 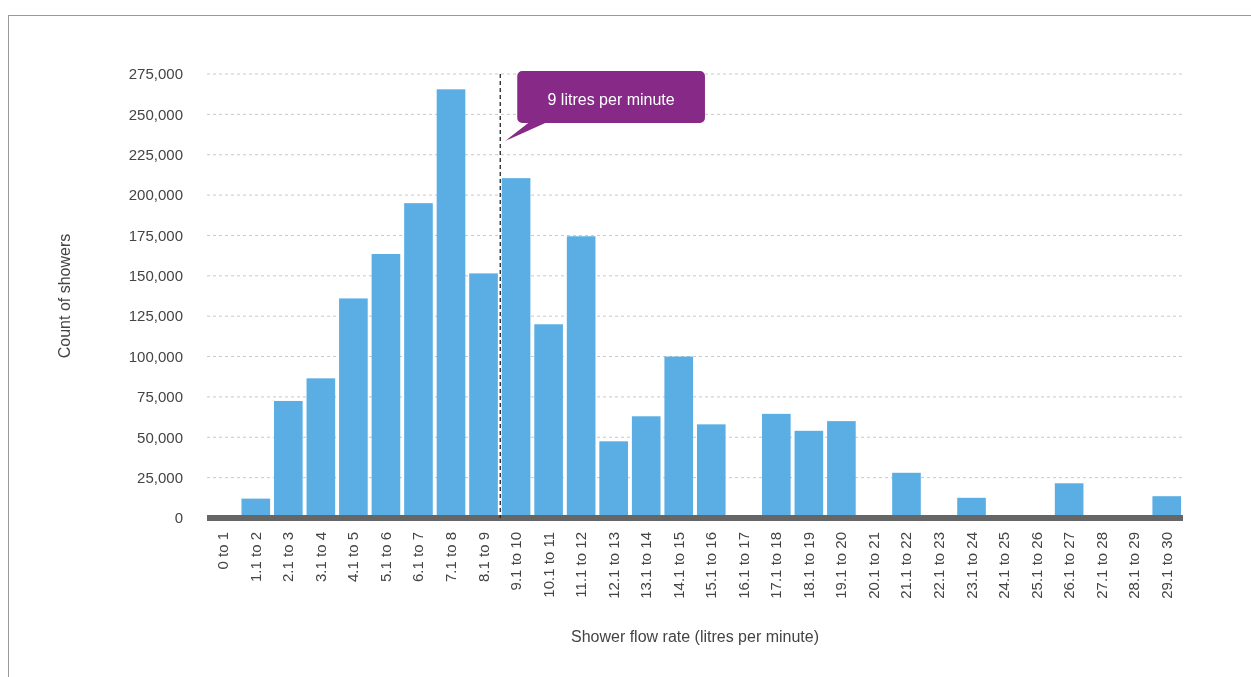 What do you see at coordinates (646, 565) in the screenshot?
I see `x-tick-label: 13.1 to 14` at bounding box center [646, 565].